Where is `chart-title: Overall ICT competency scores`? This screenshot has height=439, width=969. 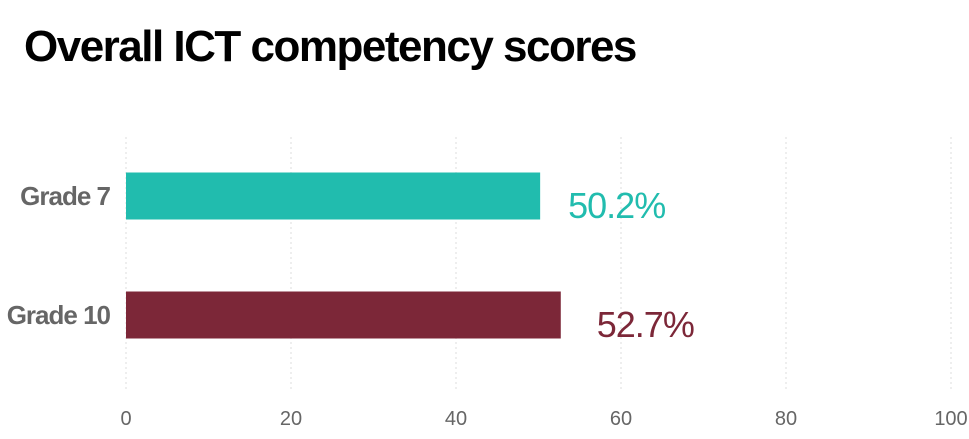 chart-title: Overall ICT competency scores is located at coordinates (330, 46).